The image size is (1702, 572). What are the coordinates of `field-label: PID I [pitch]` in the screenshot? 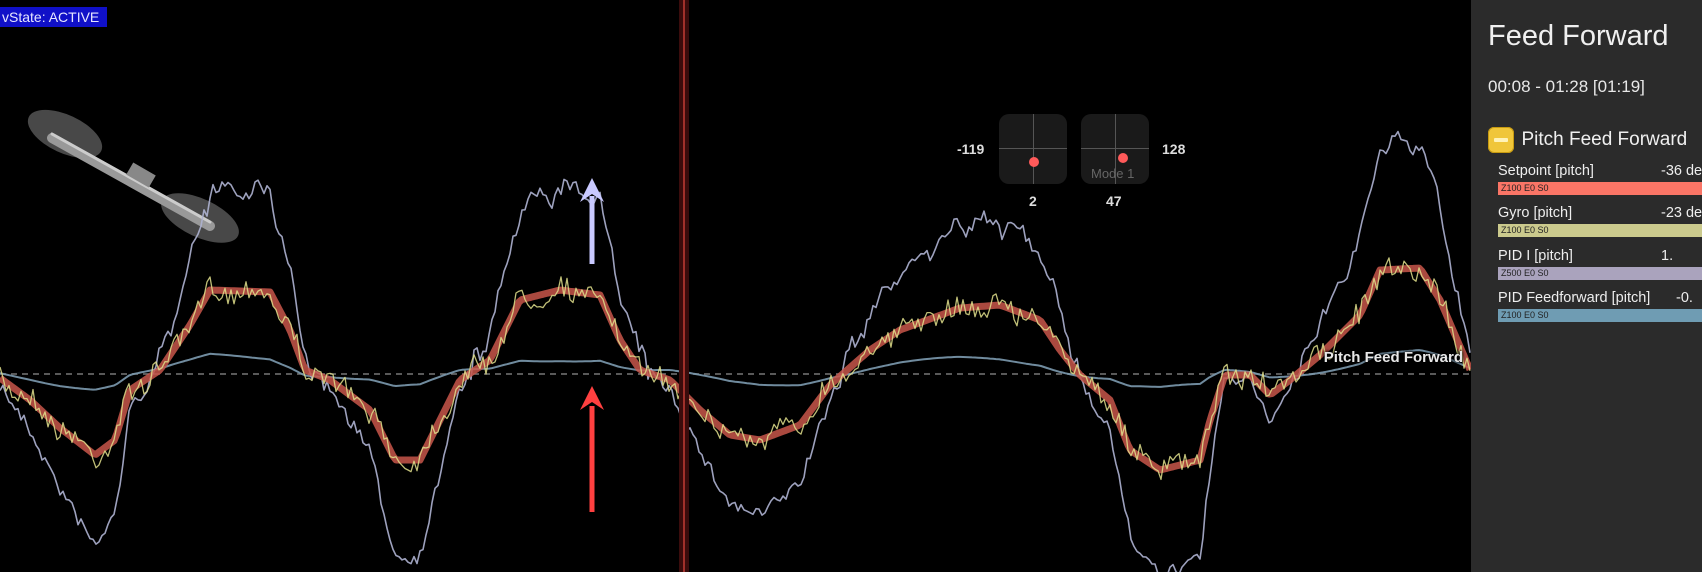 It's located at (1535, 256).